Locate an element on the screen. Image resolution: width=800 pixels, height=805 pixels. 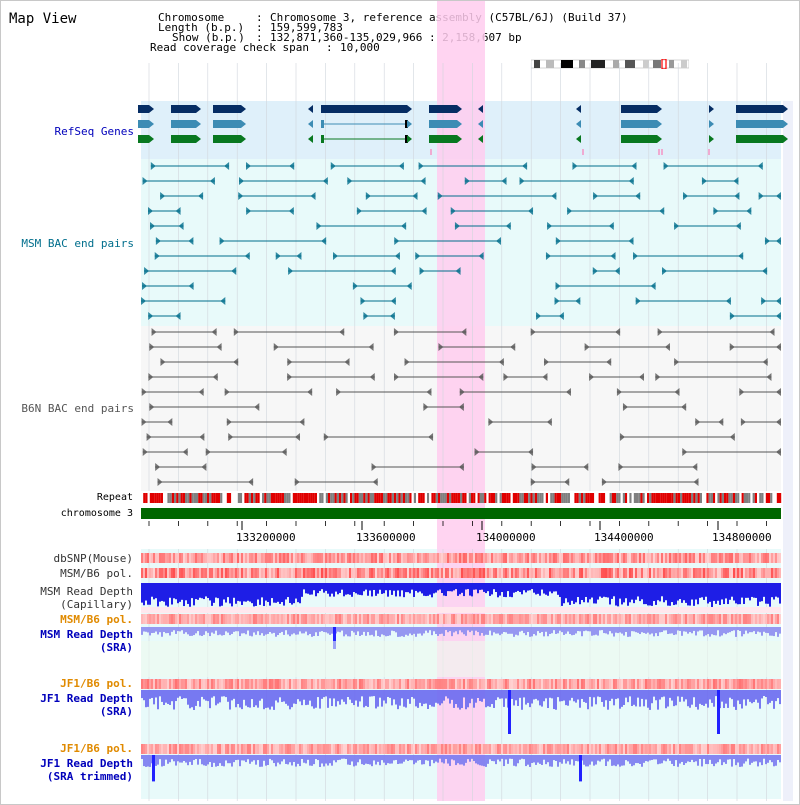
msm-bac-track-label: MSM BAC end pairs is located at coordinates (77, 243).